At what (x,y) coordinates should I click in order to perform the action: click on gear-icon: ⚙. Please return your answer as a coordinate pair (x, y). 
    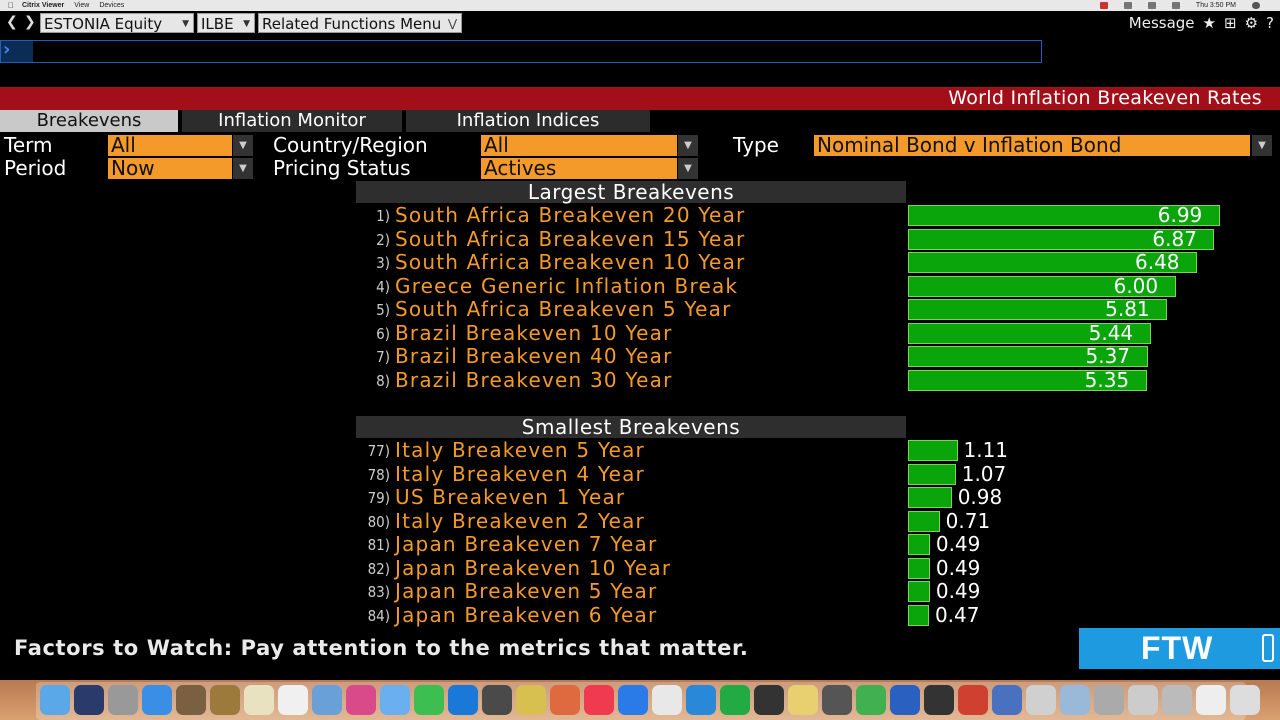
    Looking at the image, I should click on (1251, 23).